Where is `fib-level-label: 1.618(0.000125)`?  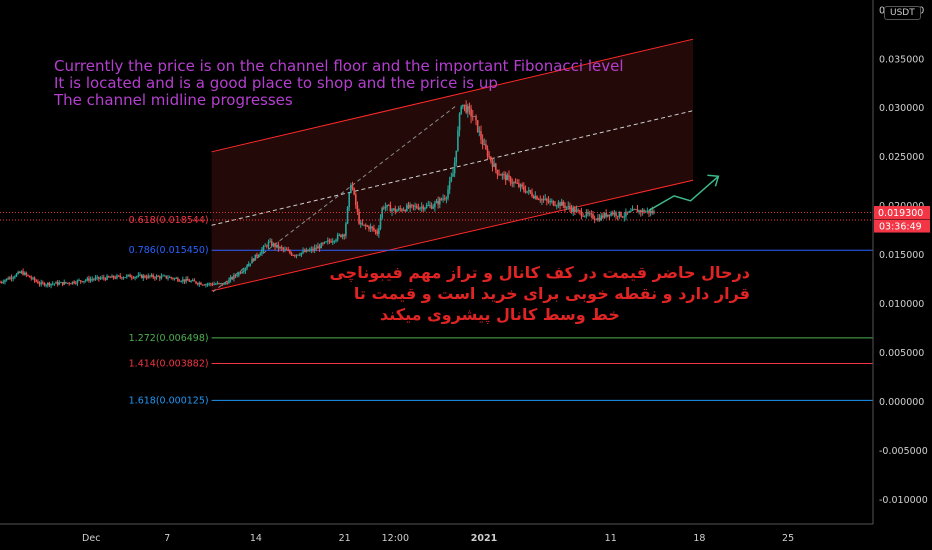
fib-level-label: 1.618(0.000125) is located at coordinates (169, 400).